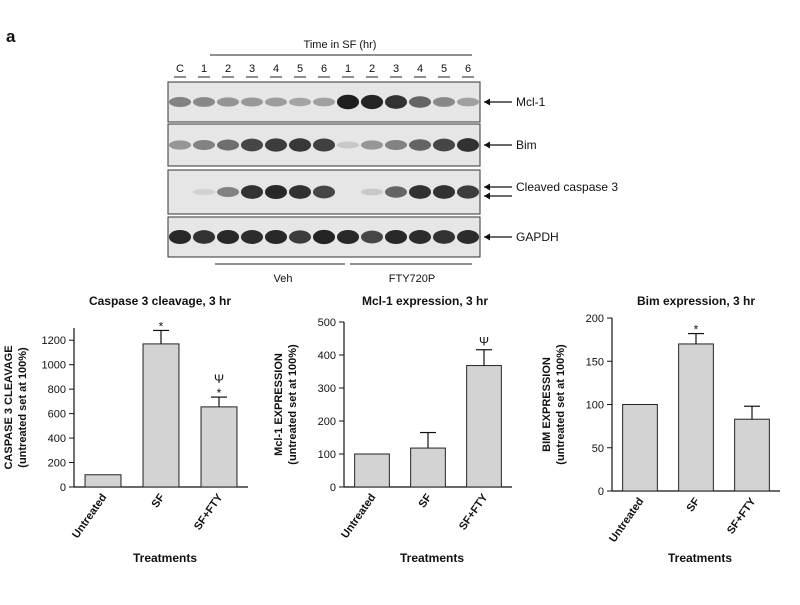 The image size is (800, 605). What do you see at coordinates (444, 69) in the screenshot?
I see `lane-label: 5` at bounding box center [444, 69].